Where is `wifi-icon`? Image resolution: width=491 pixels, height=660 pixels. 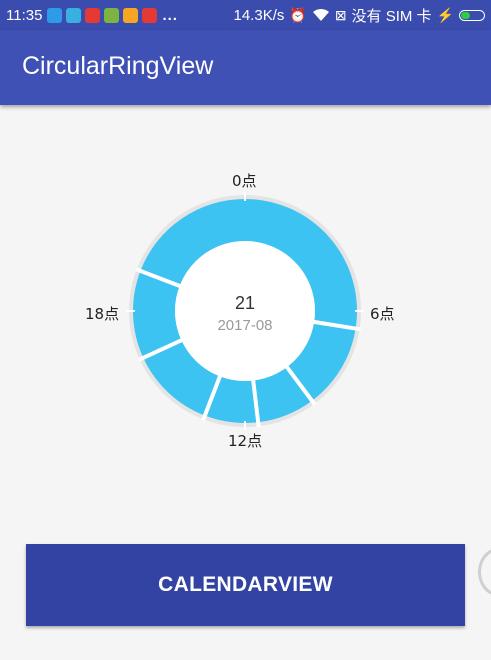 wifi-icon is located at coordinates (320, 14).